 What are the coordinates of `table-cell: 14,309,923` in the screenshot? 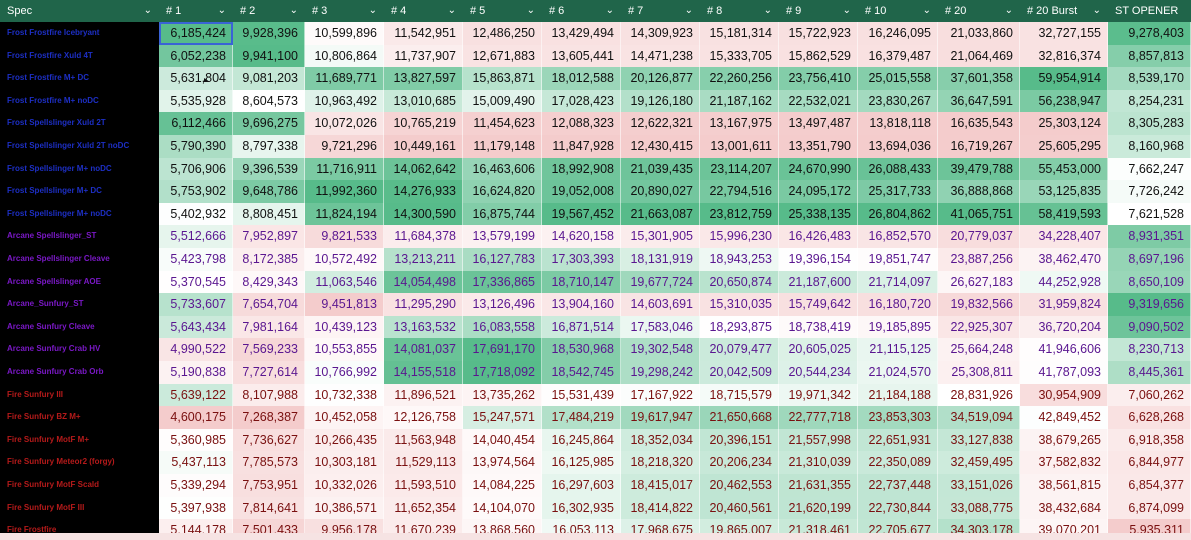 It's located at (660, 33).